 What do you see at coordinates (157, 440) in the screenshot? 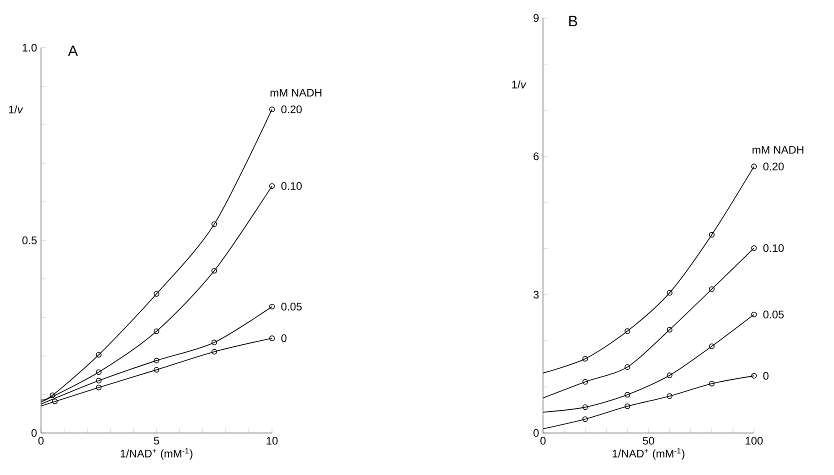
I see `x-tick-label: 5` at bounding box center [157, 440].